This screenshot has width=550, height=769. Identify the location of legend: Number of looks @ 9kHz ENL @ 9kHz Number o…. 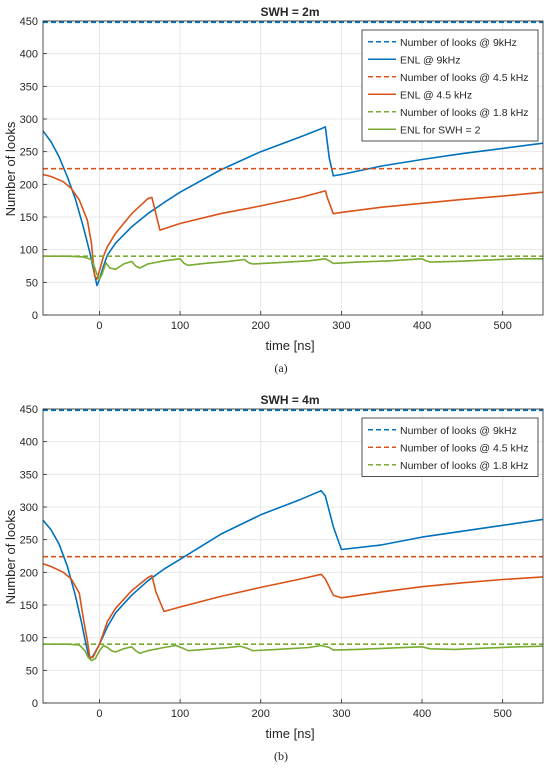
(450, 85).